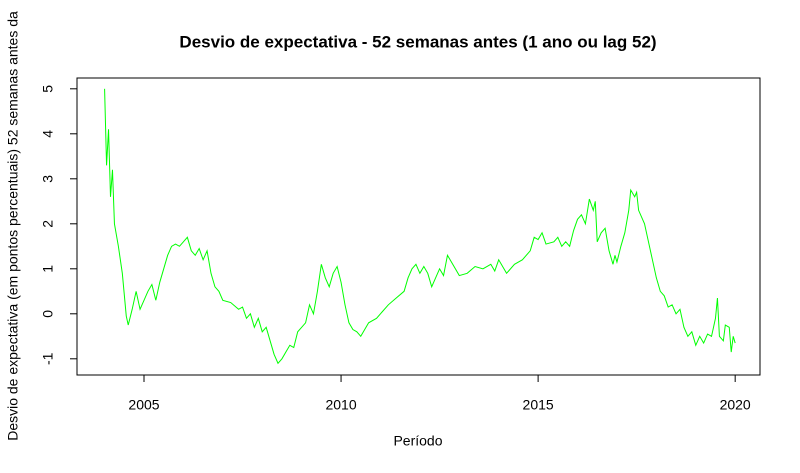  Describe the element at coordinates (48, 314) in the screenshot. I see `y-tick-label: 0` at that location.